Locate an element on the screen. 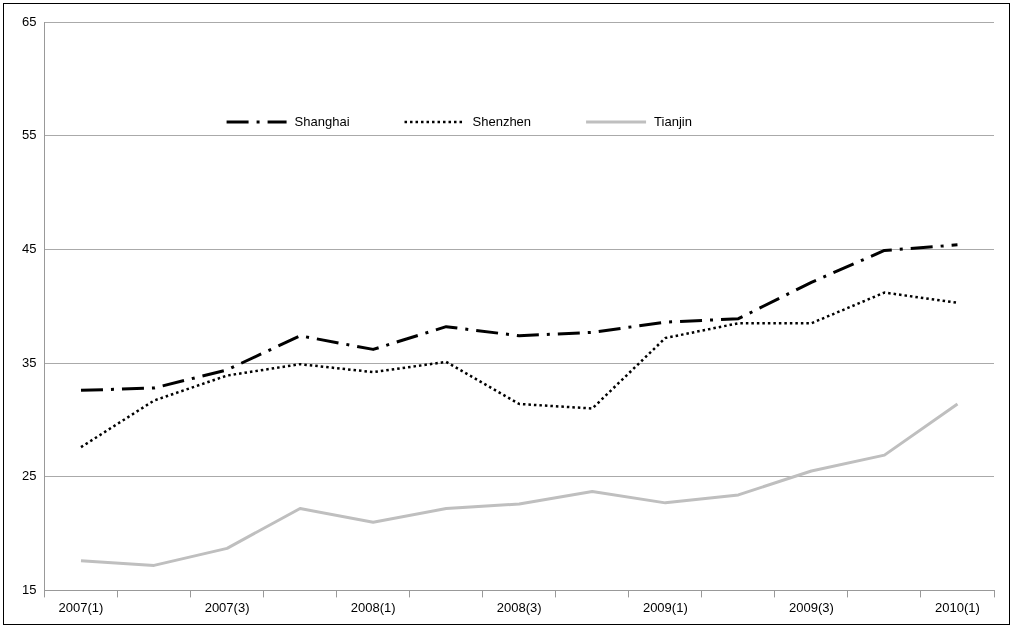 This screenshot has width=1013, height=628. legend-label: Tianjin is located at coordinates (673, 121).